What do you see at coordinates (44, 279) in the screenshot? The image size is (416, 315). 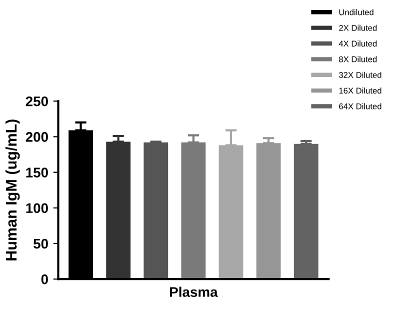 I see `y-tick-label: 0` at bounding box center [44, 279].